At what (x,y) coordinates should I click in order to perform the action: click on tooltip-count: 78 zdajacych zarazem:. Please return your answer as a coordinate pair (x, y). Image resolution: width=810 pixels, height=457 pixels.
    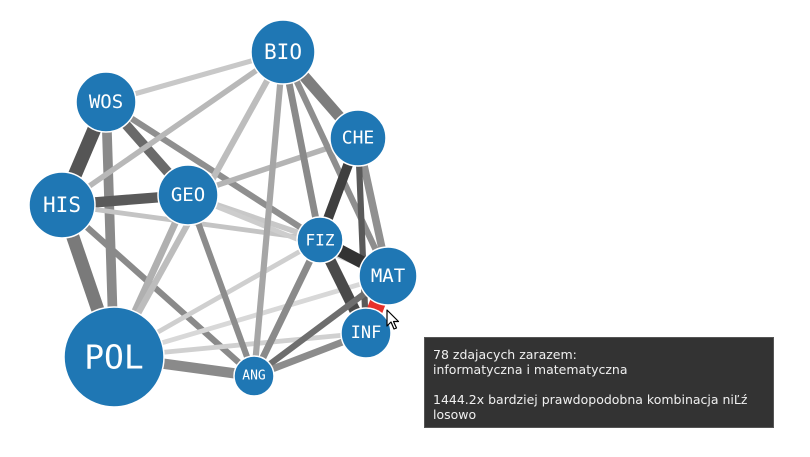
    Looking at the image, I should click on (505, 354).